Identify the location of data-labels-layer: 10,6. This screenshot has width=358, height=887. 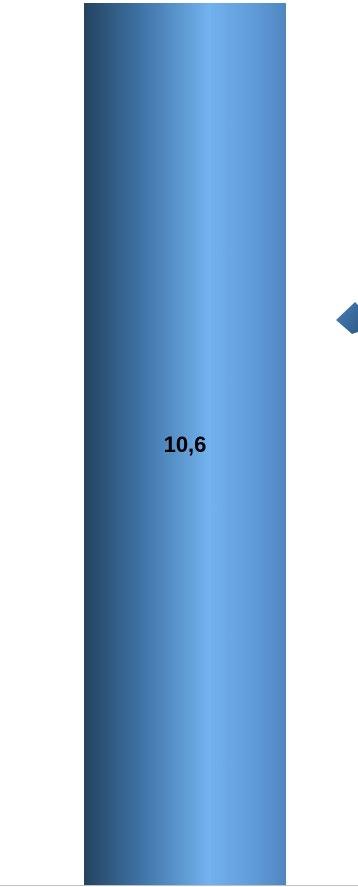
(185, 444).